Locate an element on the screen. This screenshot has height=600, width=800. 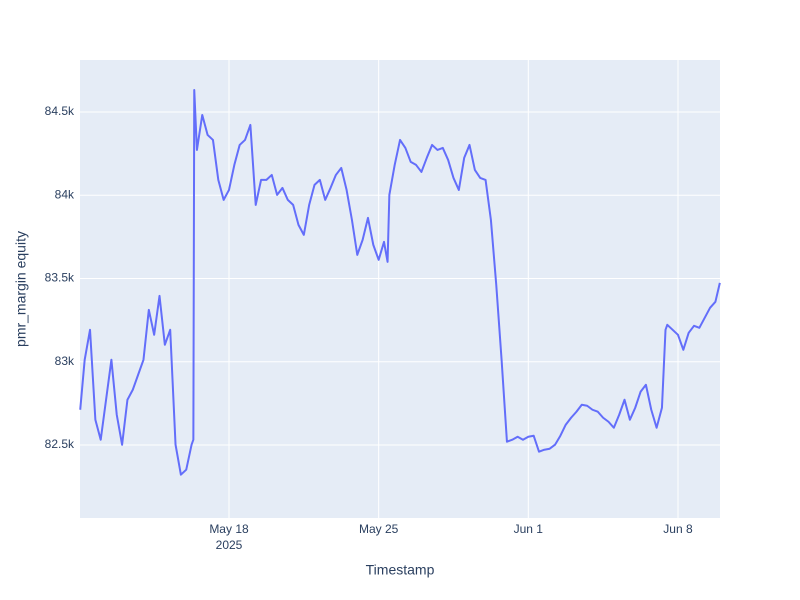
x-tick-label: May 18 is located at coordinates (229, 529).